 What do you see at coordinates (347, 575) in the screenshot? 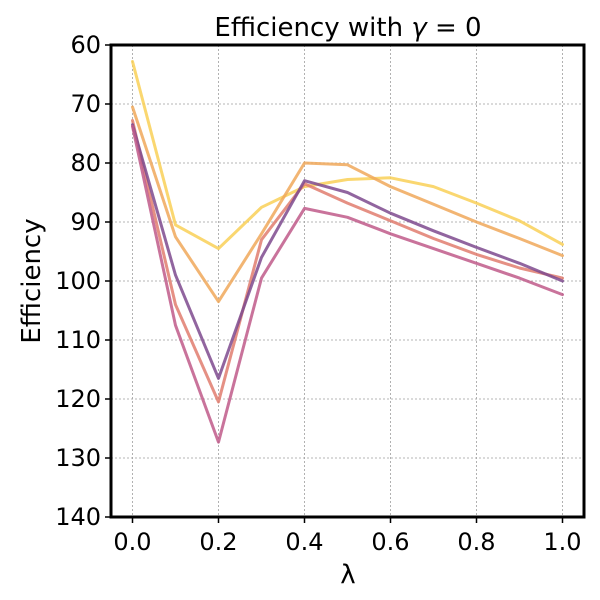
I see `x-axis-label: λ` at bounding box center [347, 575].